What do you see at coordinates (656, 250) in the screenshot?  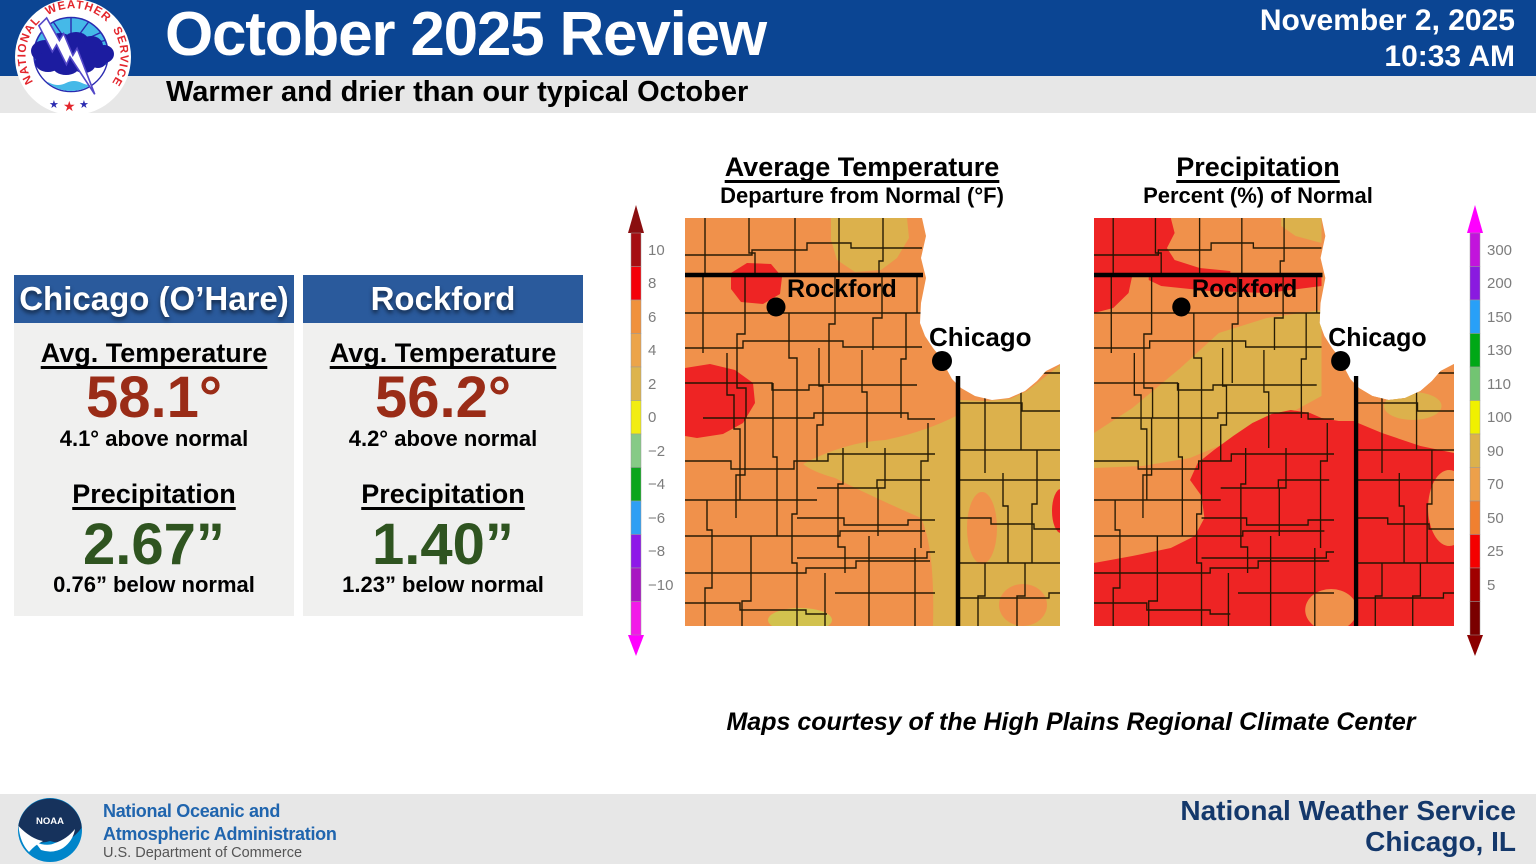 I see `svg-text: 10` at bounding box center [656, 250].